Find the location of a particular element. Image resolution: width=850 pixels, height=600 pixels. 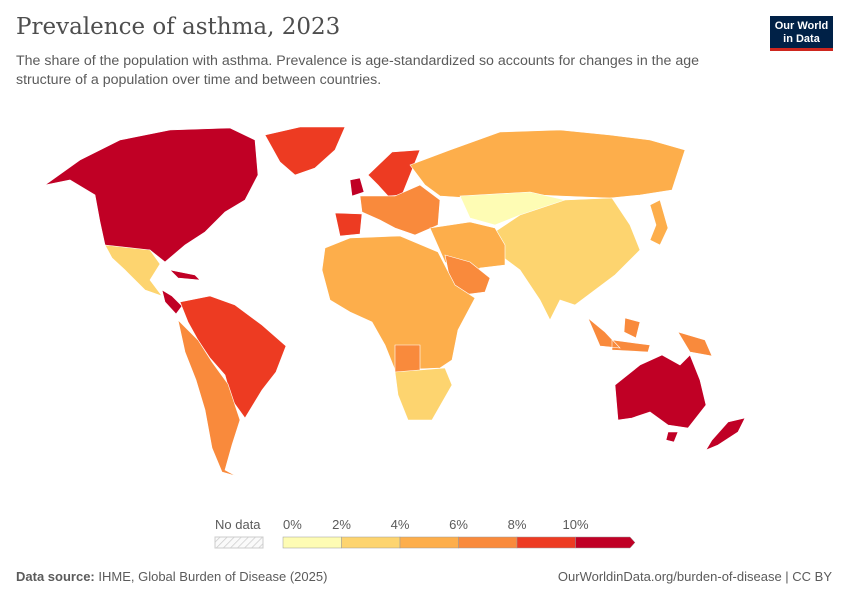

map-region-greenland is located at coordinates (305, 151).